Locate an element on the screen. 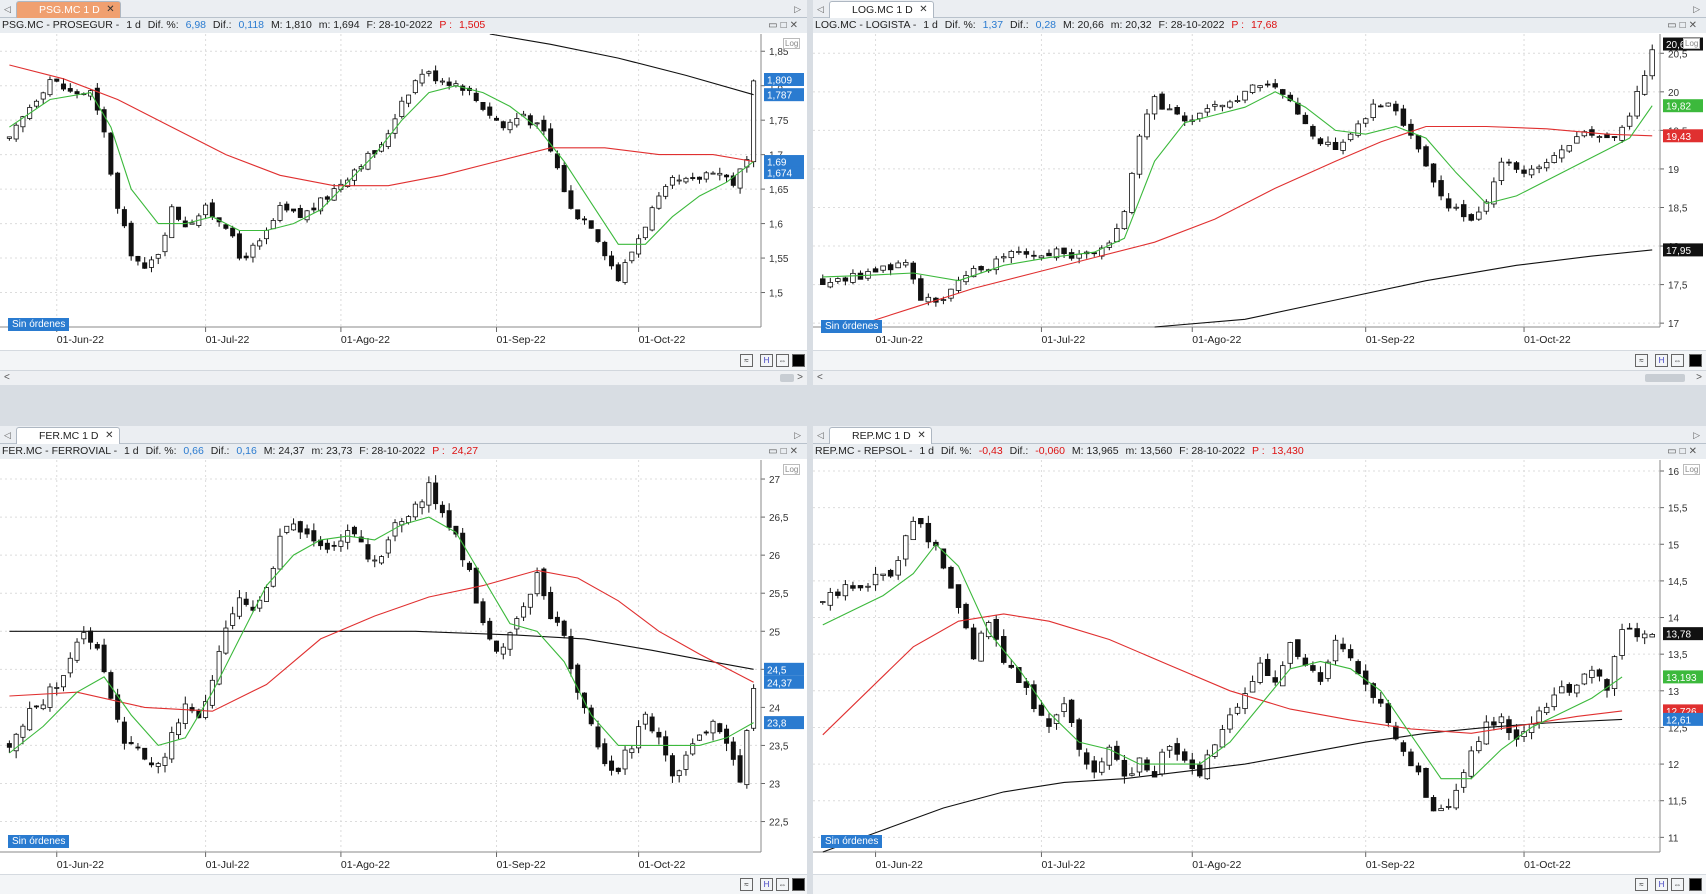  tab-psg: PSG.MC 1 D ✕ is located at coordinates (68, 9).